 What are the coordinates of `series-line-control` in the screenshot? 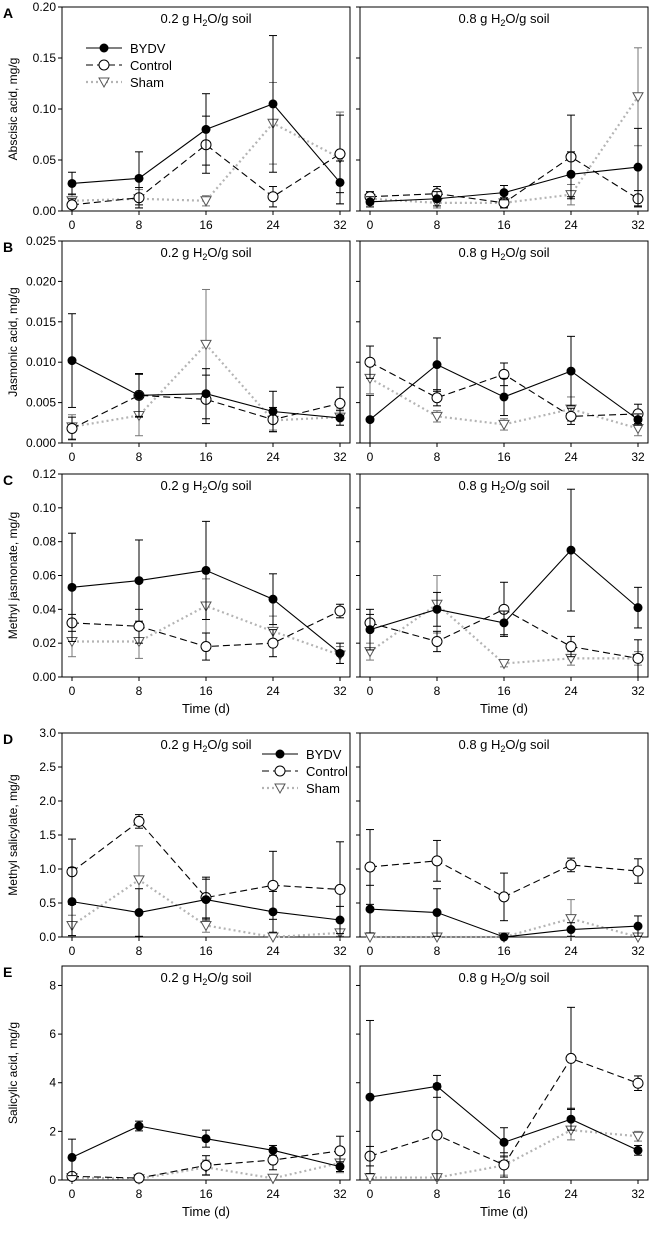 It's located at (206, 175).